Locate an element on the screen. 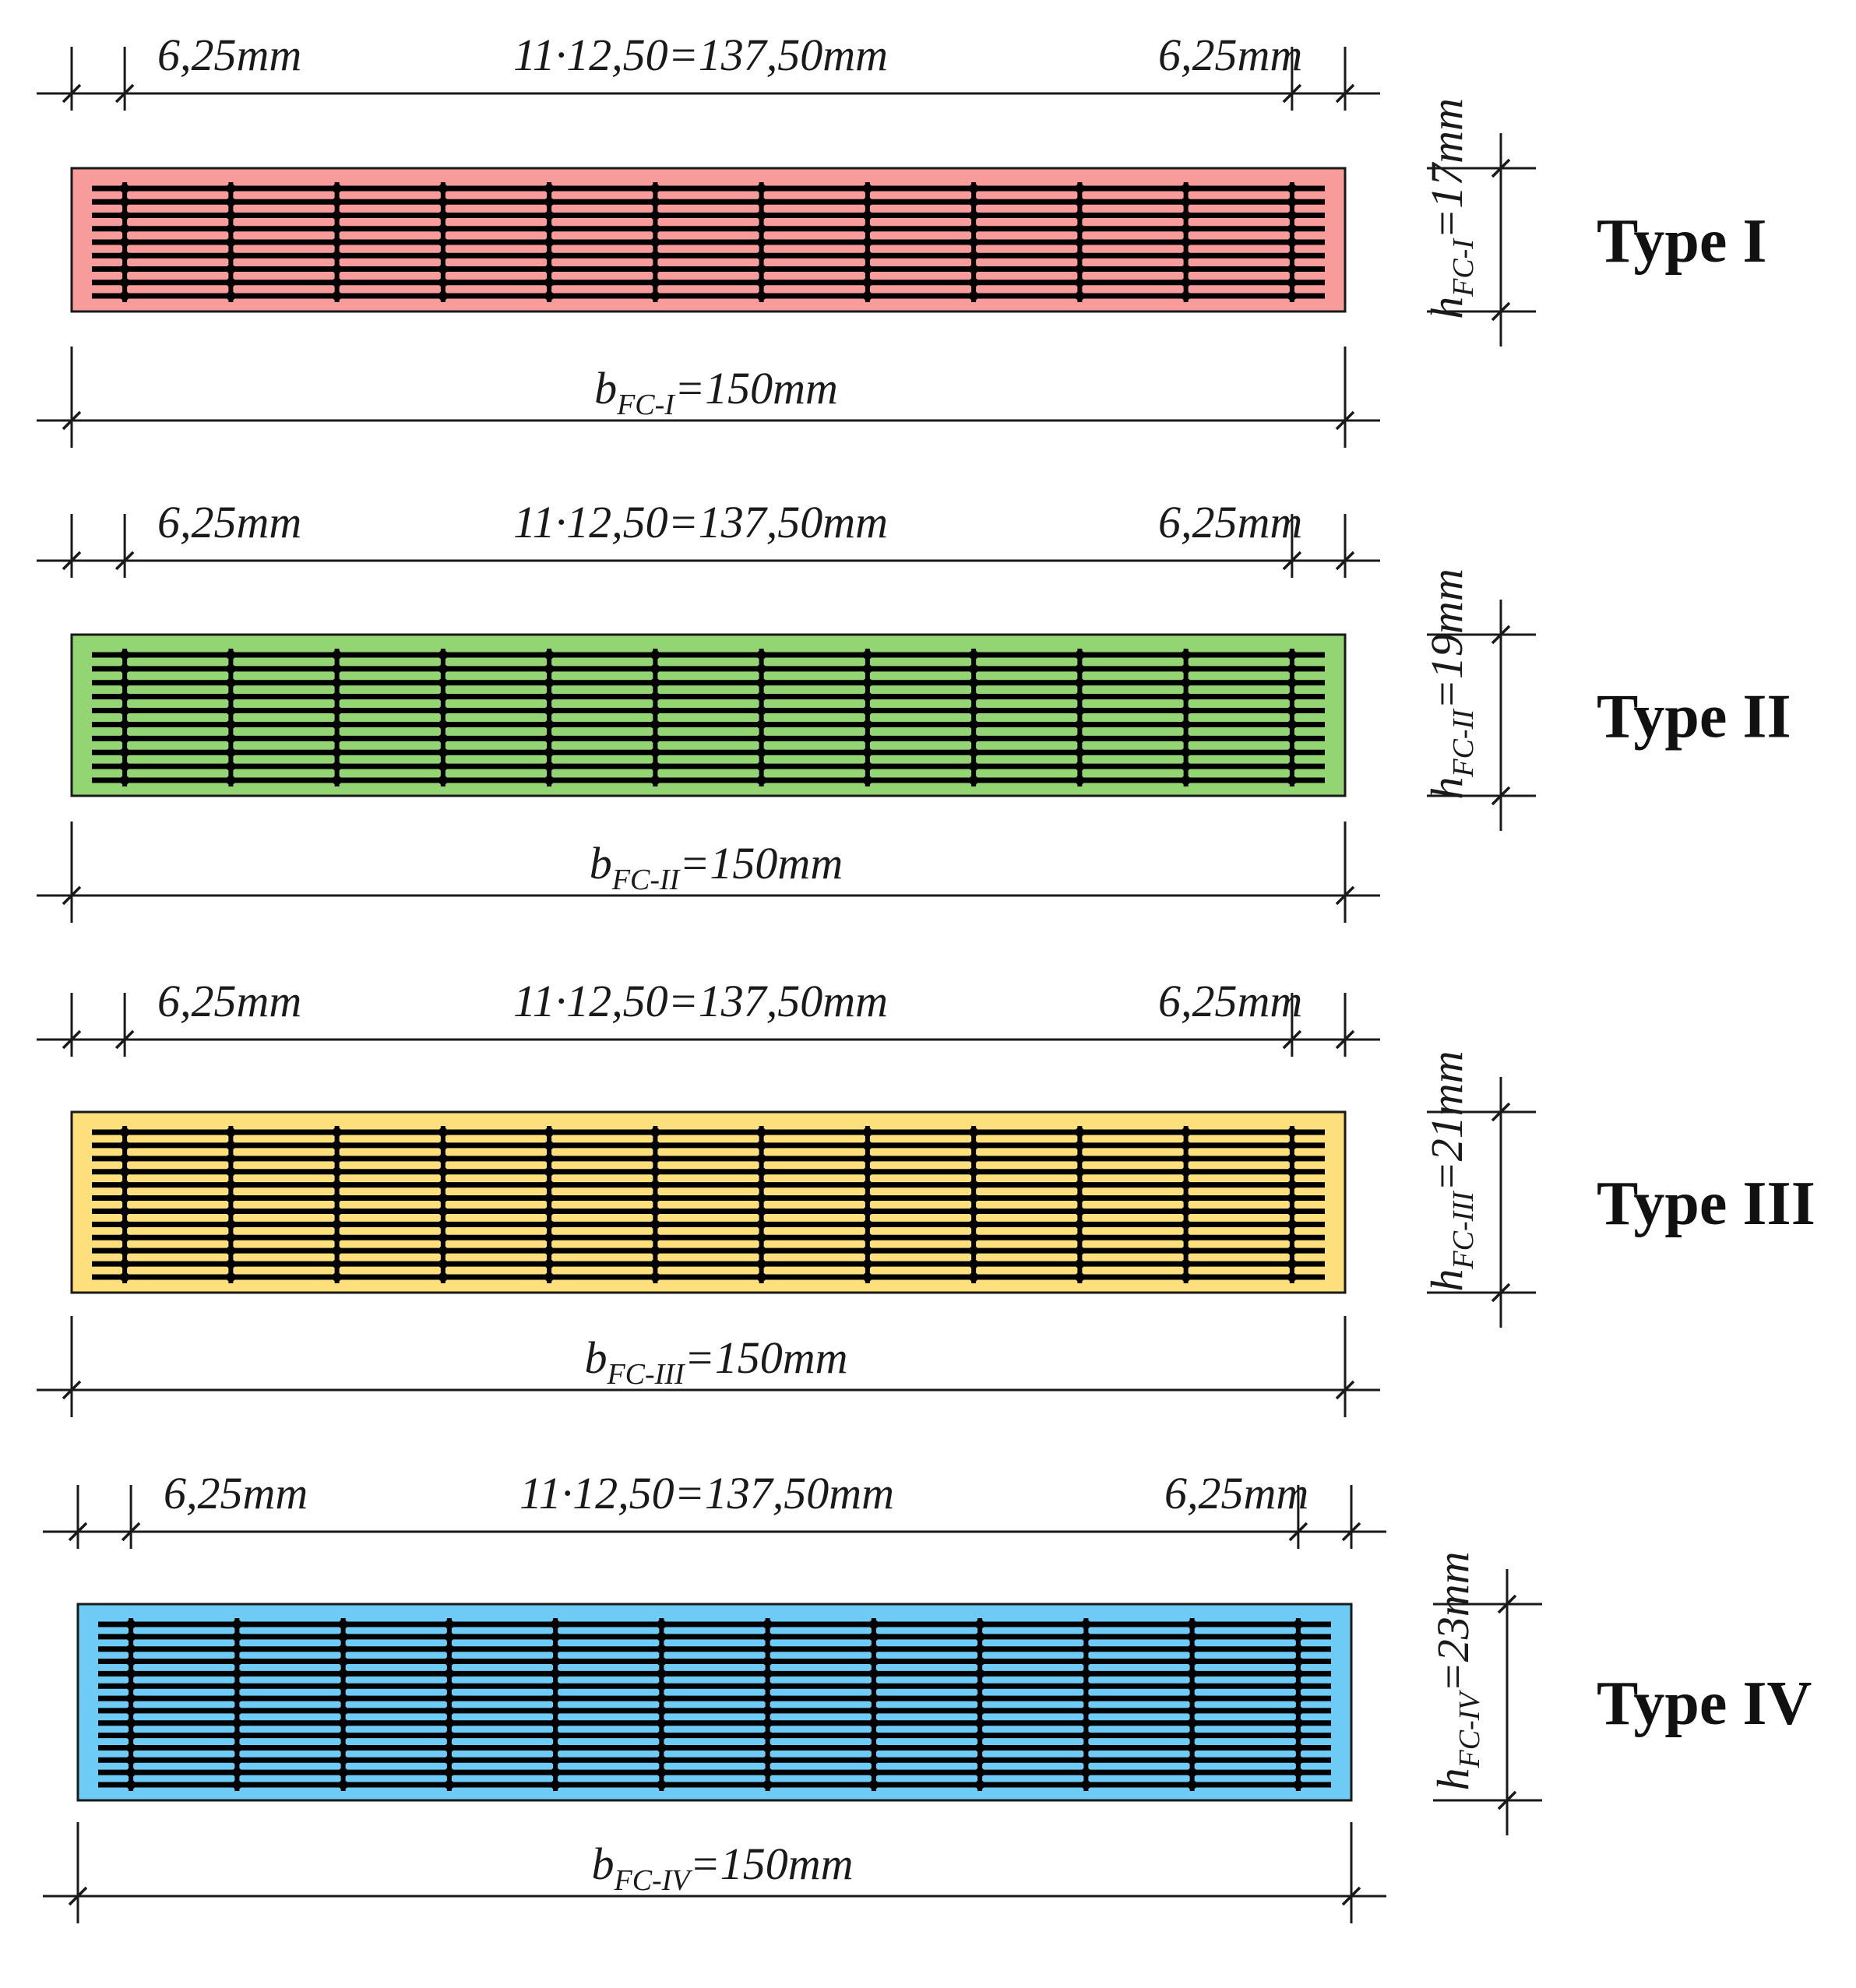 The width and height of the screenshot is (1856, 1988). height-value: =21mm is located at coordinates (1446, 1120).